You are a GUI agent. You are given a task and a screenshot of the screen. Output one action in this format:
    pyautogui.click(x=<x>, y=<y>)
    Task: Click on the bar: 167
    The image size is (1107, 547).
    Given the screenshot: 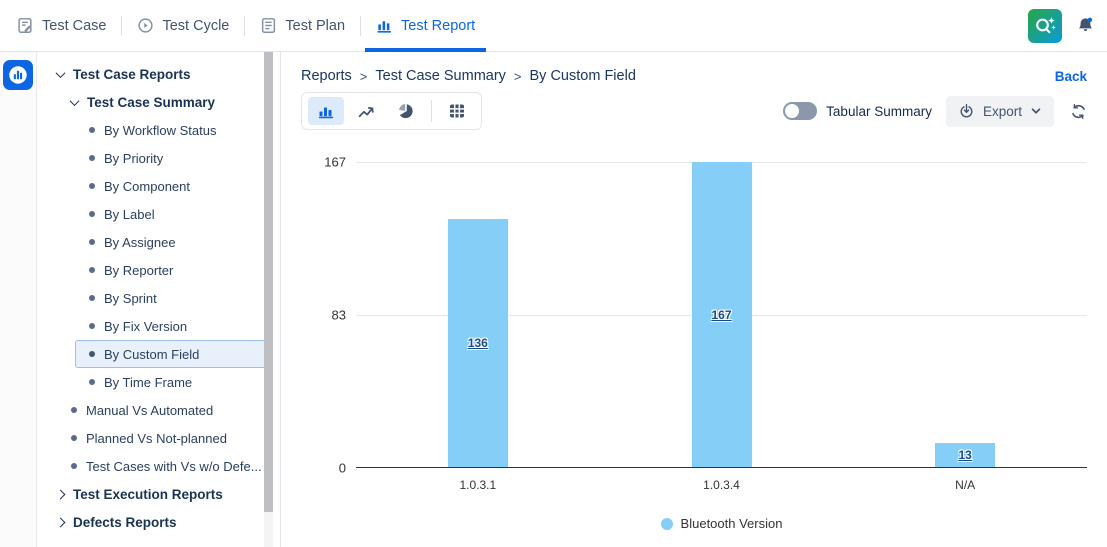 What is the action you would take?
    pyautogui.click(x=721, y=314)
    